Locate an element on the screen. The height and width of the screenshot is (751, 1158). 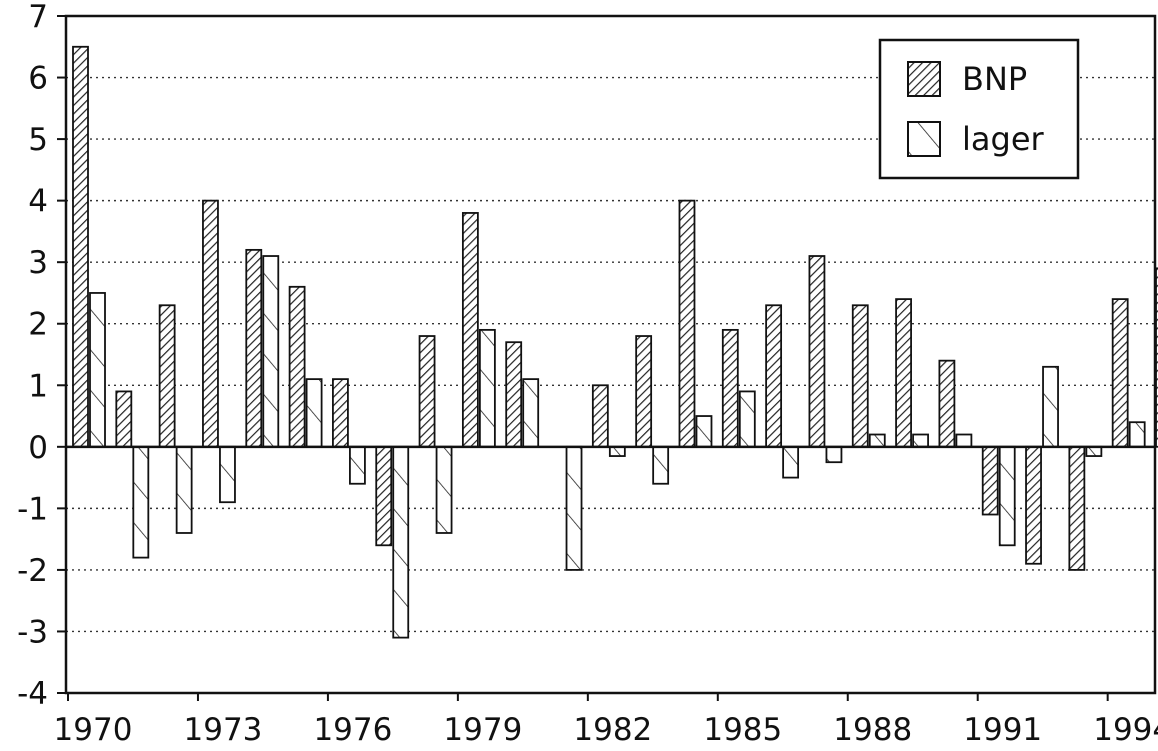
bar-lager-1994 is located at coordinates (1137, 434).